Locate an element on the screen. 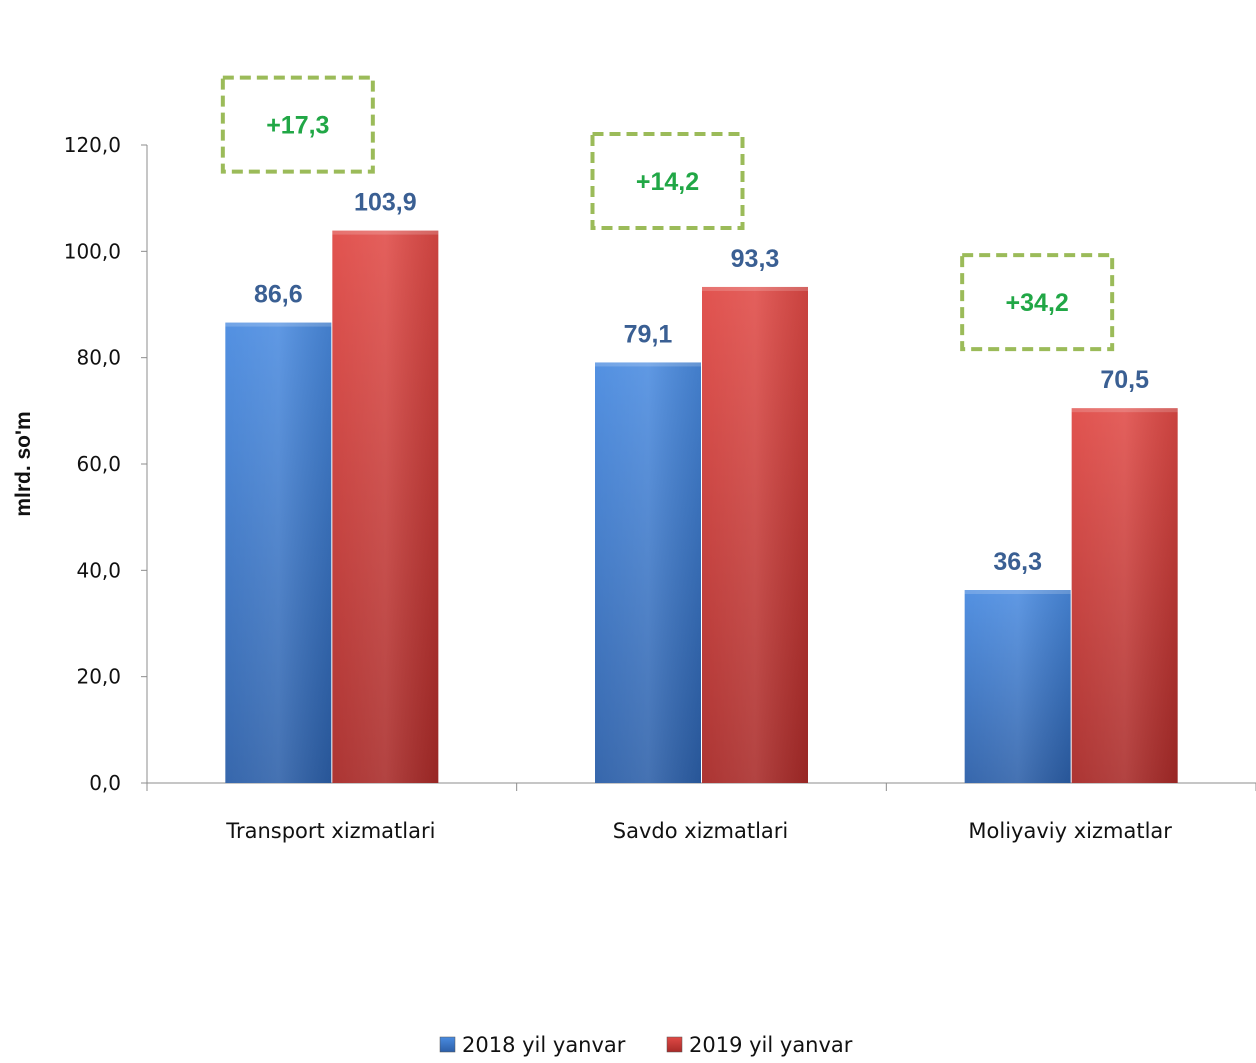  y-tick-label: 120,0 is located at coordinates (92, 145).